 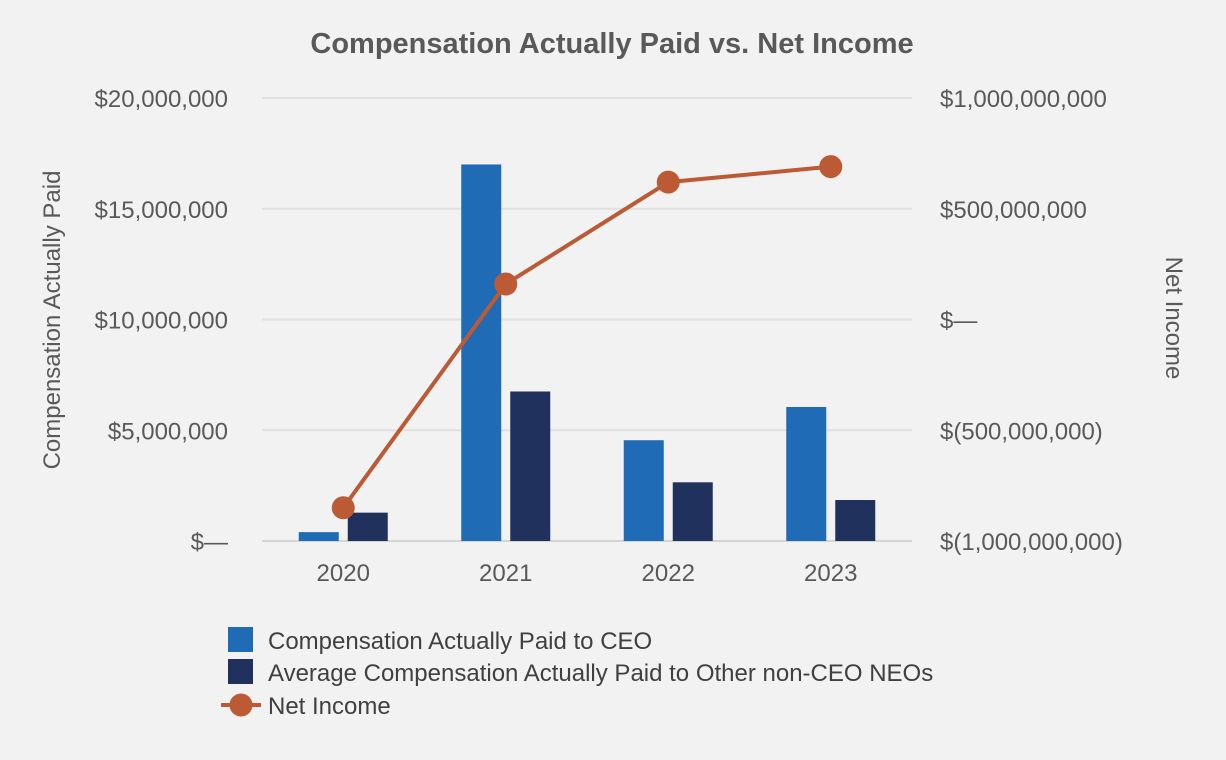 What do you see at coordinates (958, 321) in the screenshot?
I see `right-tick-label: $—` at bounding box center [958, 321].